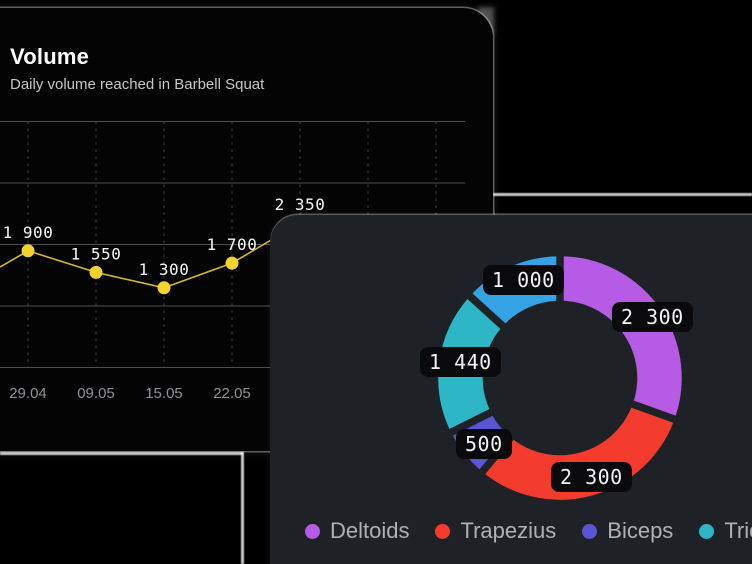  I want to click on data-point-label: 1 700, so click(232, 244).